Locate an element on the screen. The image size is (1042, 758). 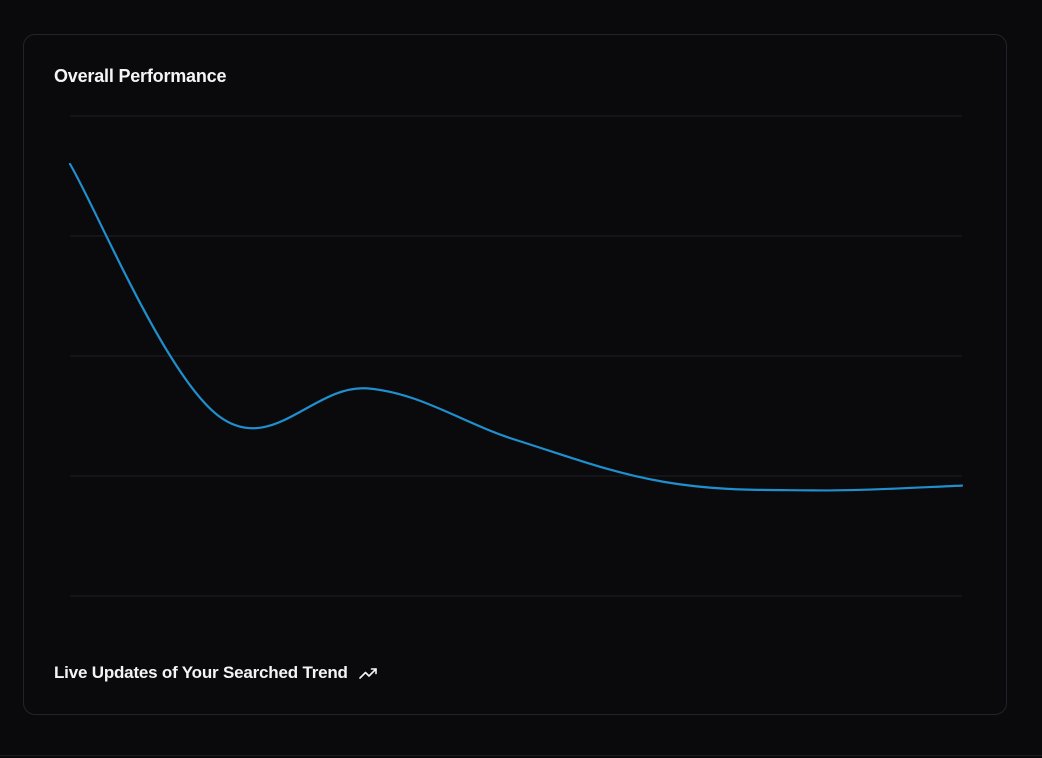
footer-caption: Live Updates of Your Searched Trend is located at coordinates (201, 672).